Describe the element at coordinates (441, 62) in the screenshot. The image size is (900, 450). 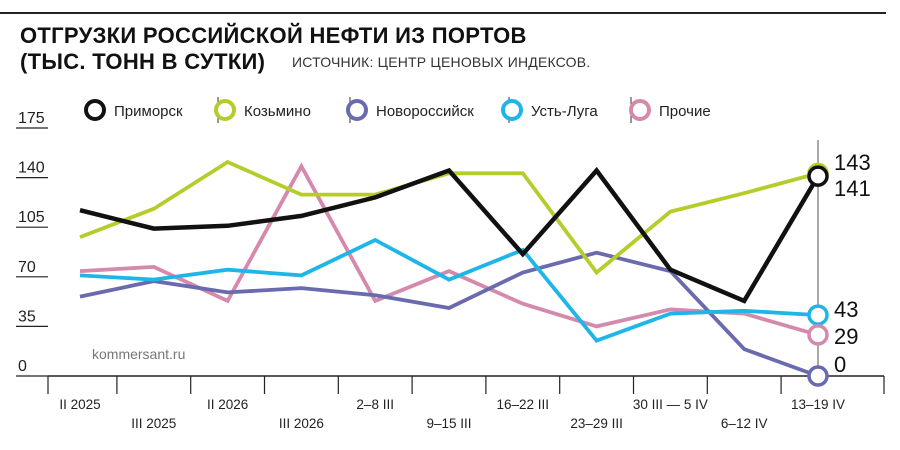
I see `chart-source: ИСТОЧНИК: ЦЕНТР ЦЕНОВЫХ ИНДЕКСОВ.` at that location.